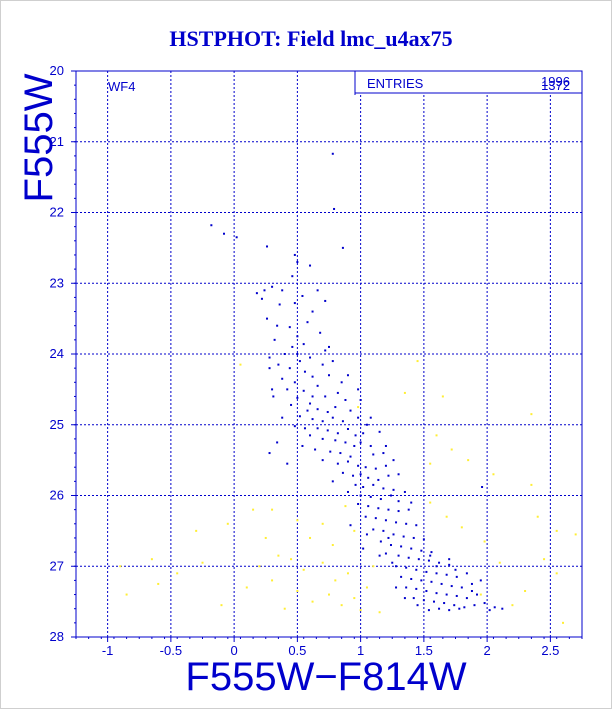 The image size is (612, 709). Describe the element at coordinates (57, 353) in the screenshot. I see `y-tick-label: 24` at that location.